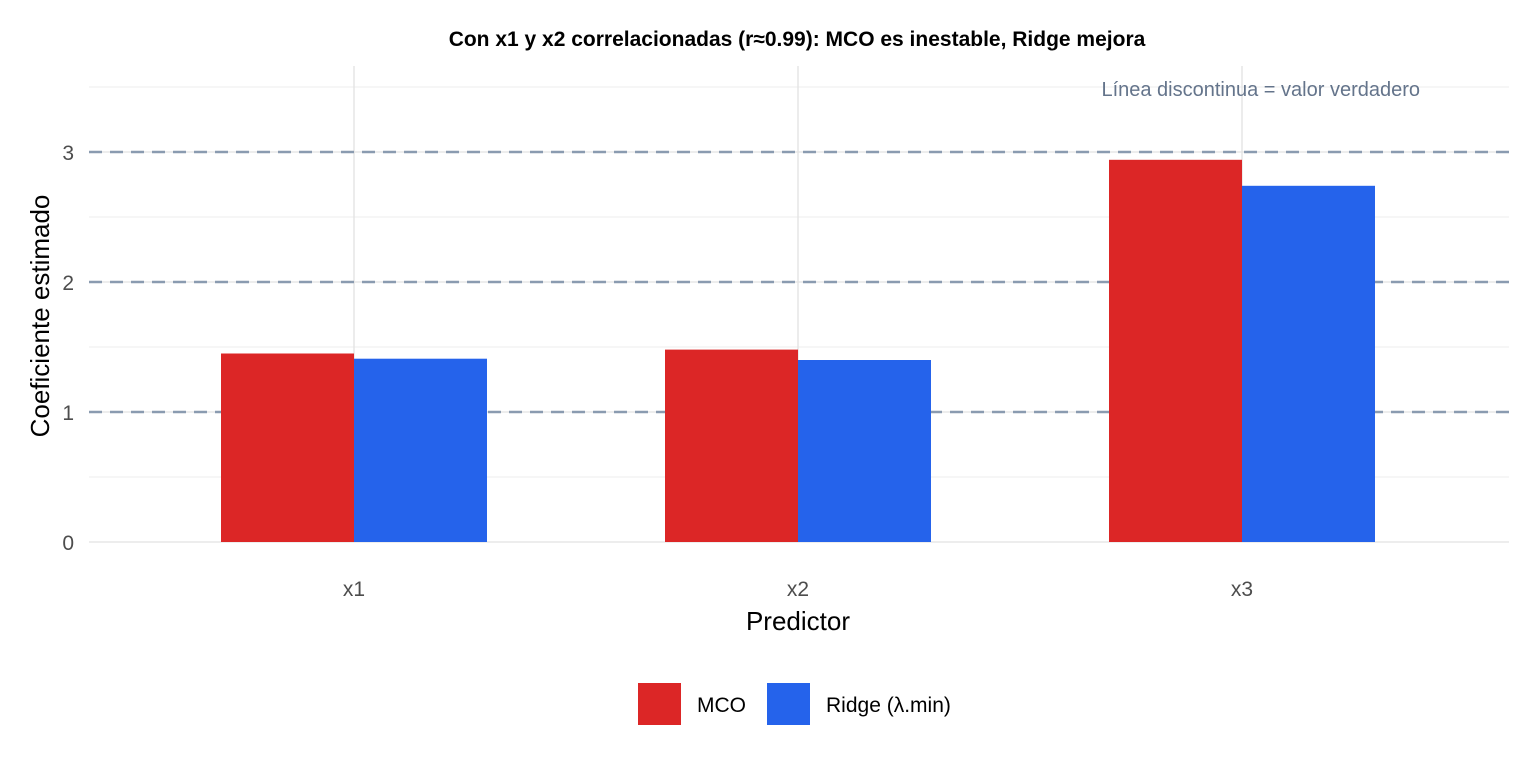  What do you see at coordinates (1260, 90) in the screenshot?
I see `annotation-text: Línea discontinua = valor verdadero` at bounding box center [1260, 90].